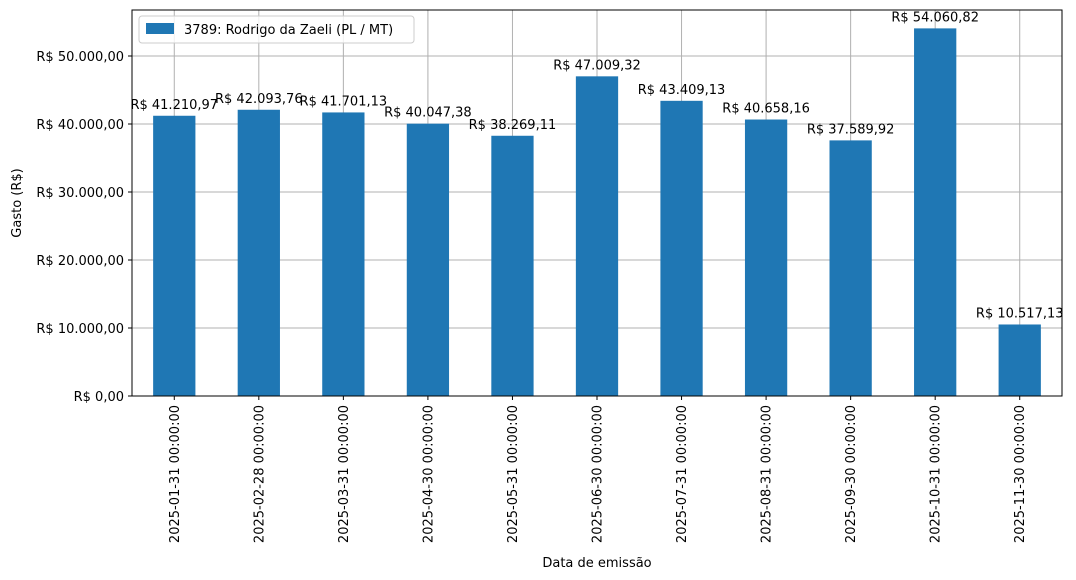  Describe the element at coordinates (80, 57) in the screenshot. I see `y-tick-label: R$ 50.000,00` at that location.